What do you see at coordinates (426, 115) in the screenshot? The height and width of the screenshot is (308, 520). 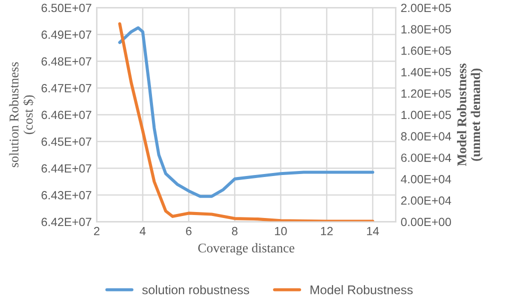 I see `y2-tick-label: 1.00E+05` at bounding box center [426, 115].